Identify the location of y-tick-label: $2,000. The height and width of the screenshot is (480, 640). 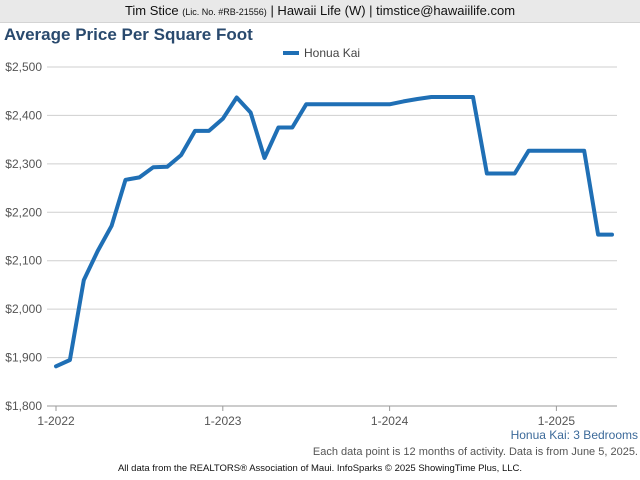
(23, 309).